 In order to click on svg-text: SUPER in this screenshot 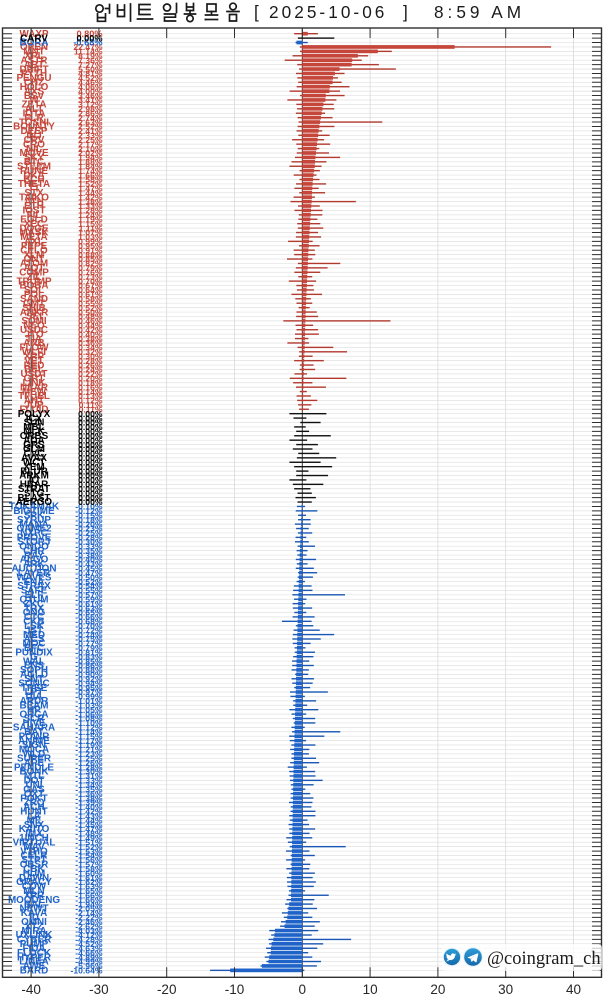, I will do `click(34, 758)`.